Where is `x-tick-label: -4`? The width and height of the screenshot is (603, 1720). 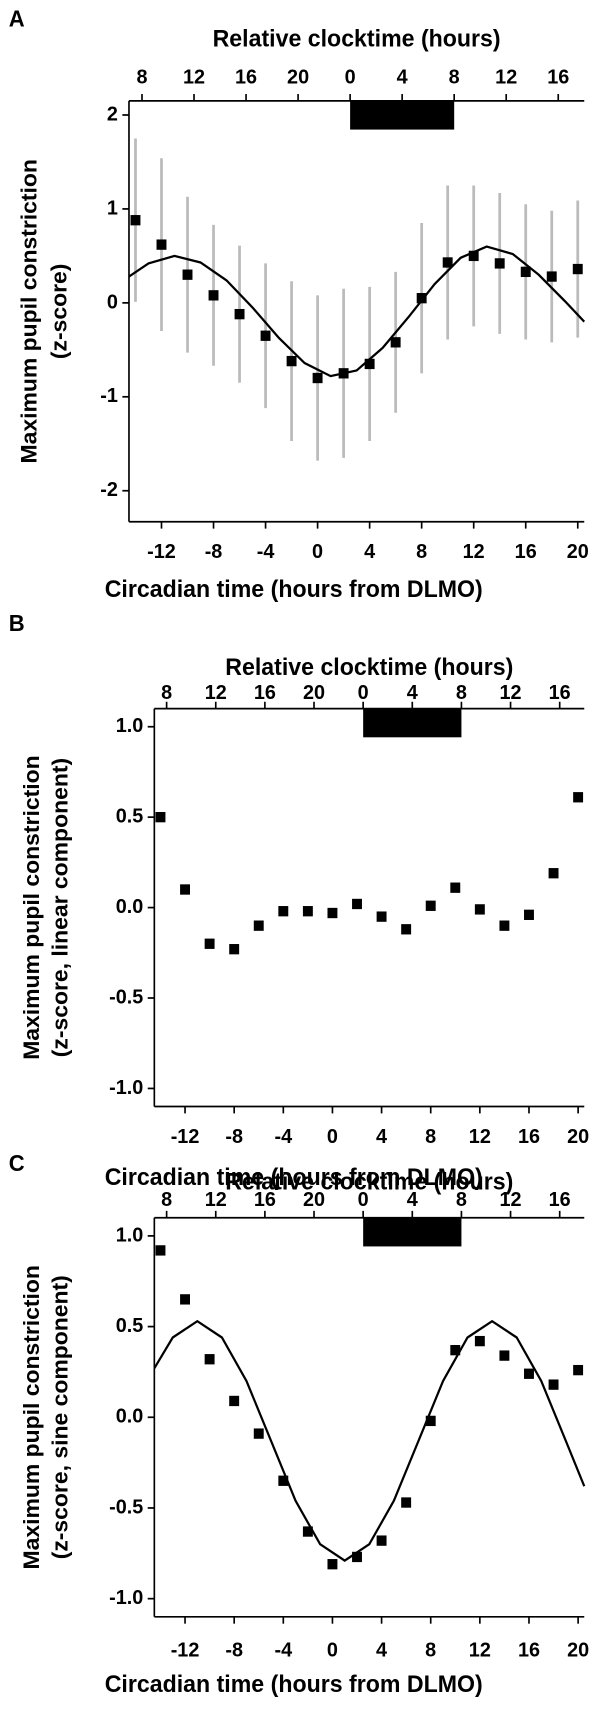 x-tick-label: -4 is located at coordinates (283, 1137).